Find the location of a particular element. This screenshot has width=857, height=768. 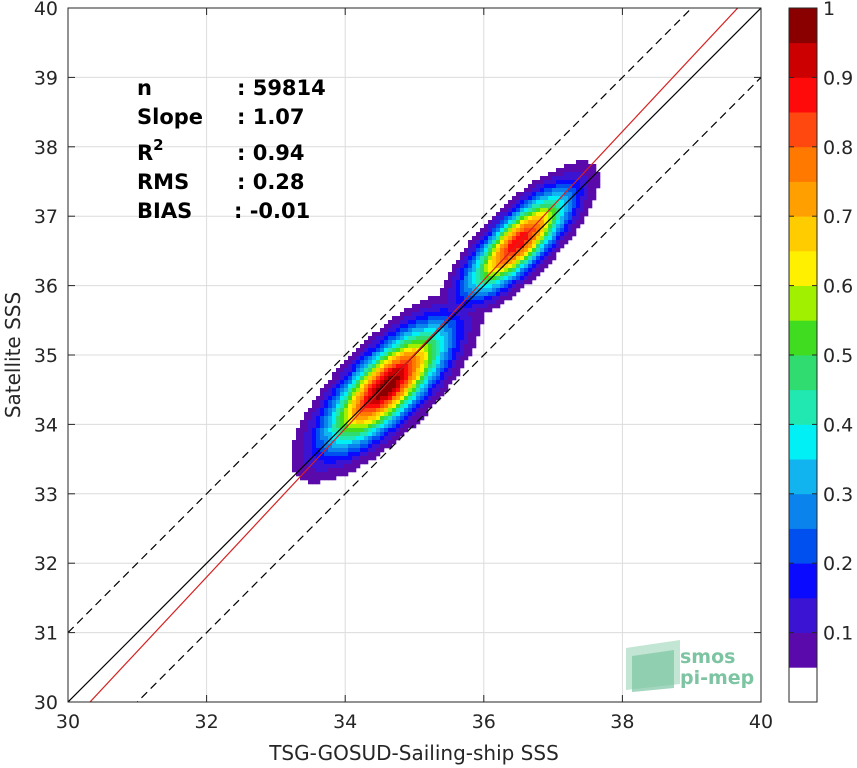

x-tick-label: 36 is located at coordinates (484, 722).